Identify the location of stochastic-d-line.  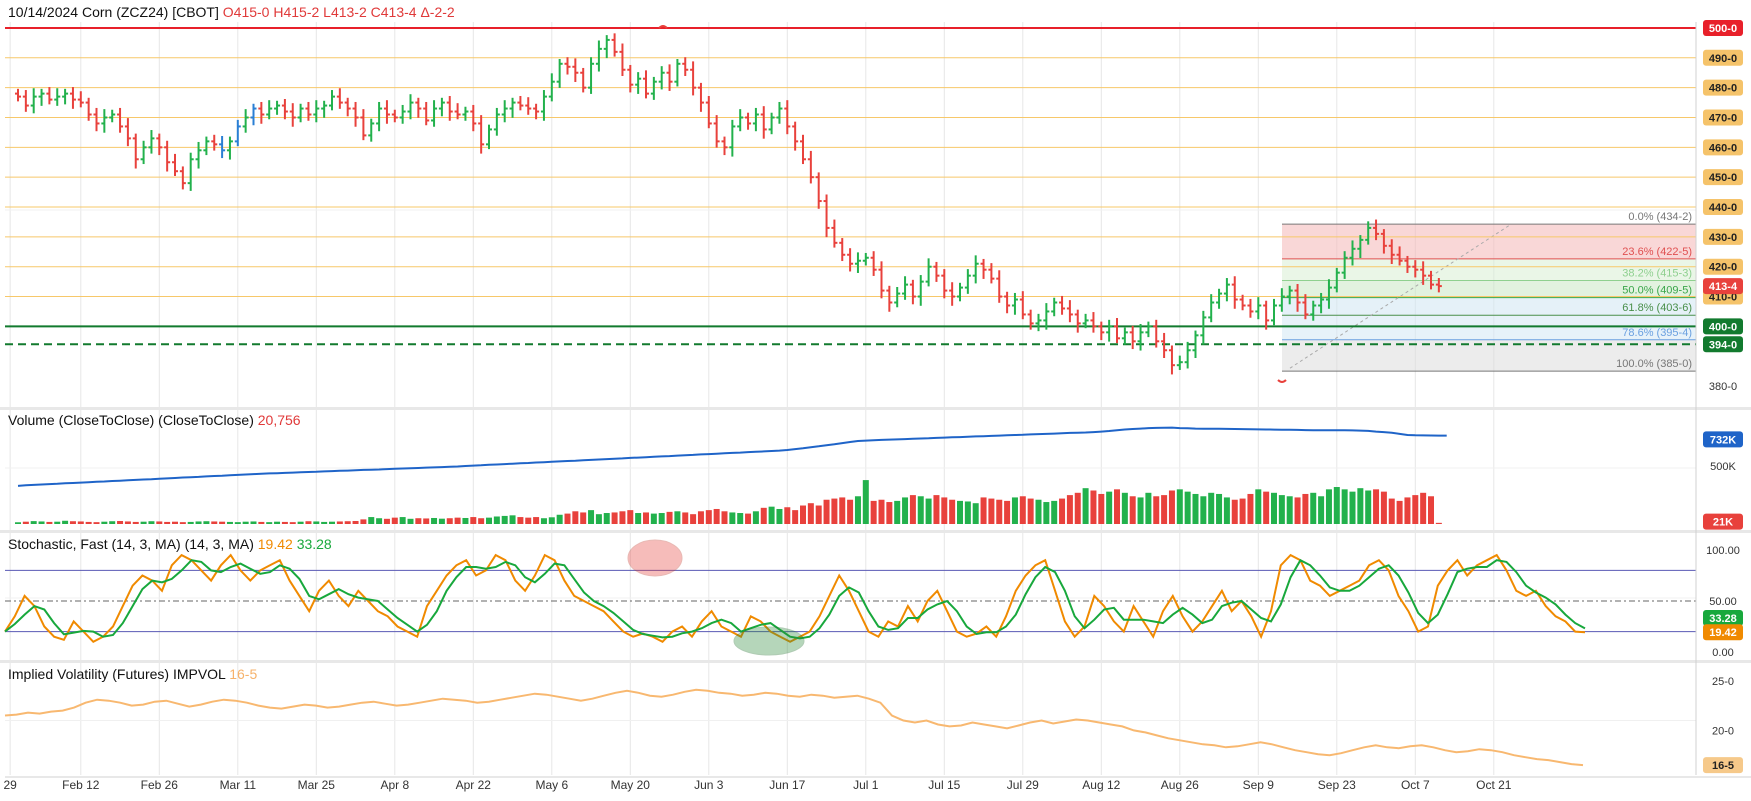
(795, 599).